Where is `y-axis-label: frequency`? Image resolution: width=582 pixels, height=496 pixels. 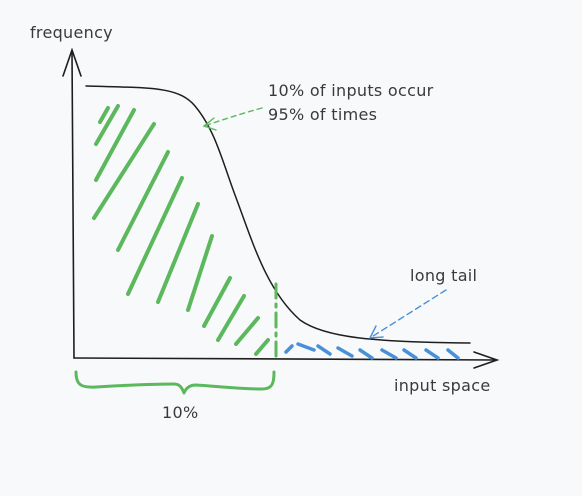
y-axis-label: frequency is located at coordinates (71, 32).